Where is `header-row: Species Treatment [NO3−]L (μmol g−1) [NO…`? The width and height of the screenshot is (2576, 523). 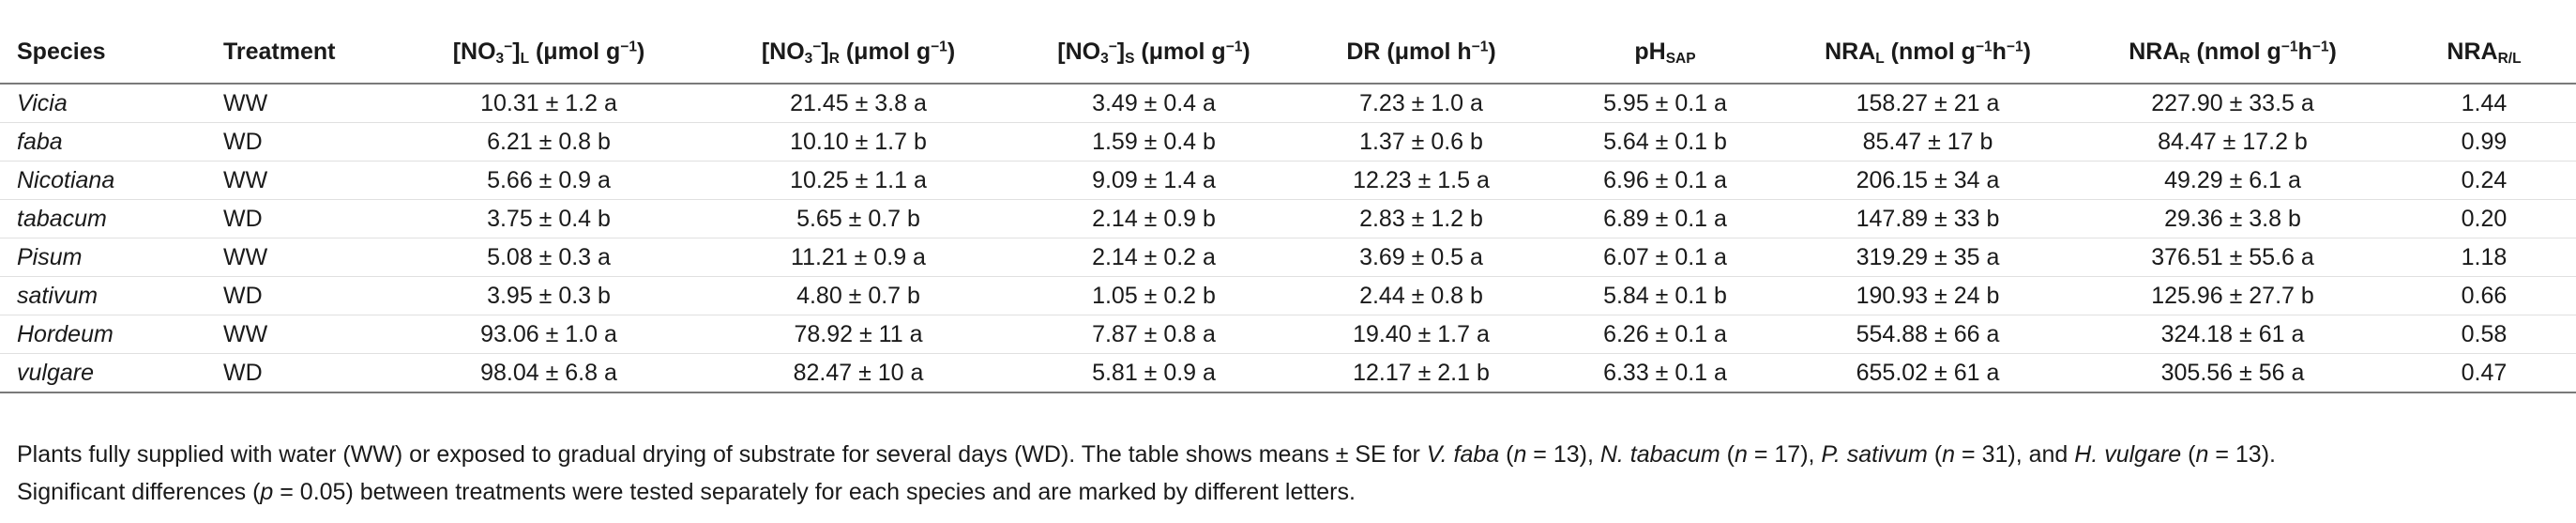
header-row: Species Treatment [NO3−]L (μmol g−1) [NO… is located at coordinates (1288, 53).